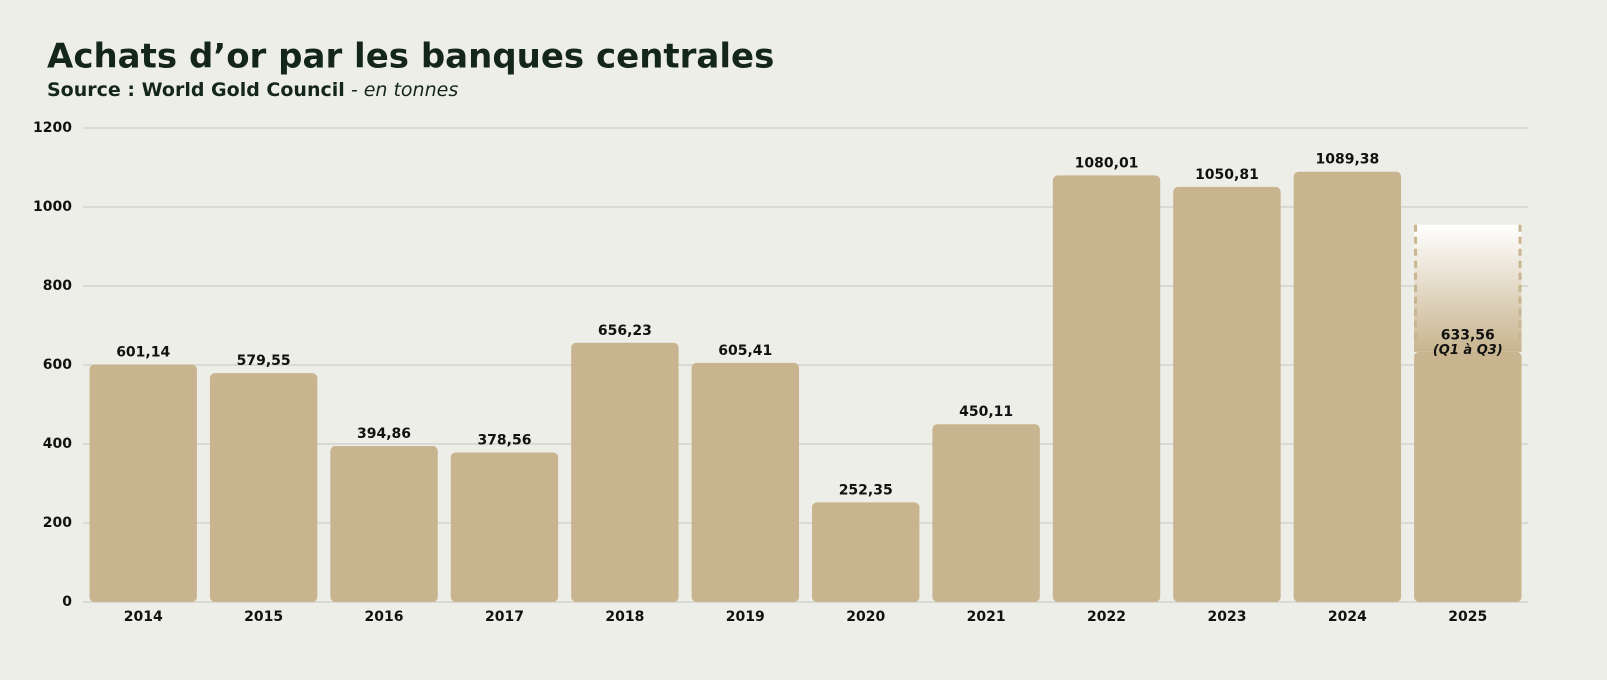  What do you see at coordinates (143, 617) in the screenshot?
I see `x-tick-label: 2014` at bounding box center [143, 617].